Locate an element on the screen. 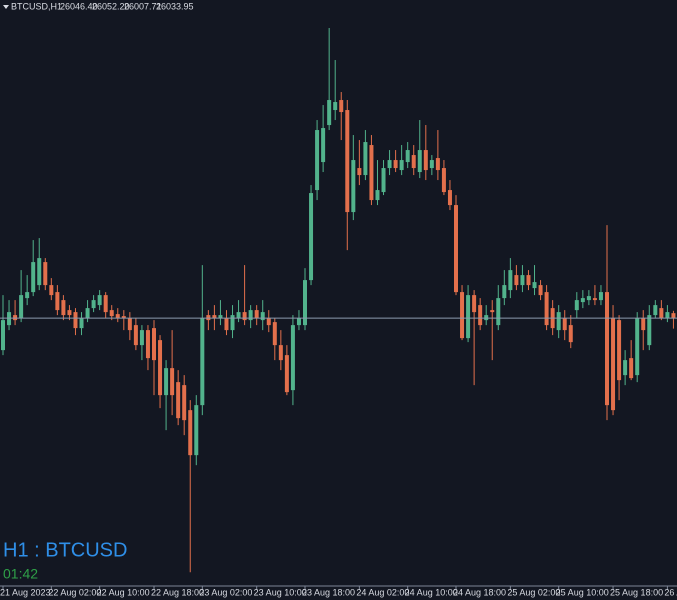 Image resolution: width=677 pixels, height=600 pixels. x-tick-label: 25 Aug 10:00 is located at coordinates (582, 592).